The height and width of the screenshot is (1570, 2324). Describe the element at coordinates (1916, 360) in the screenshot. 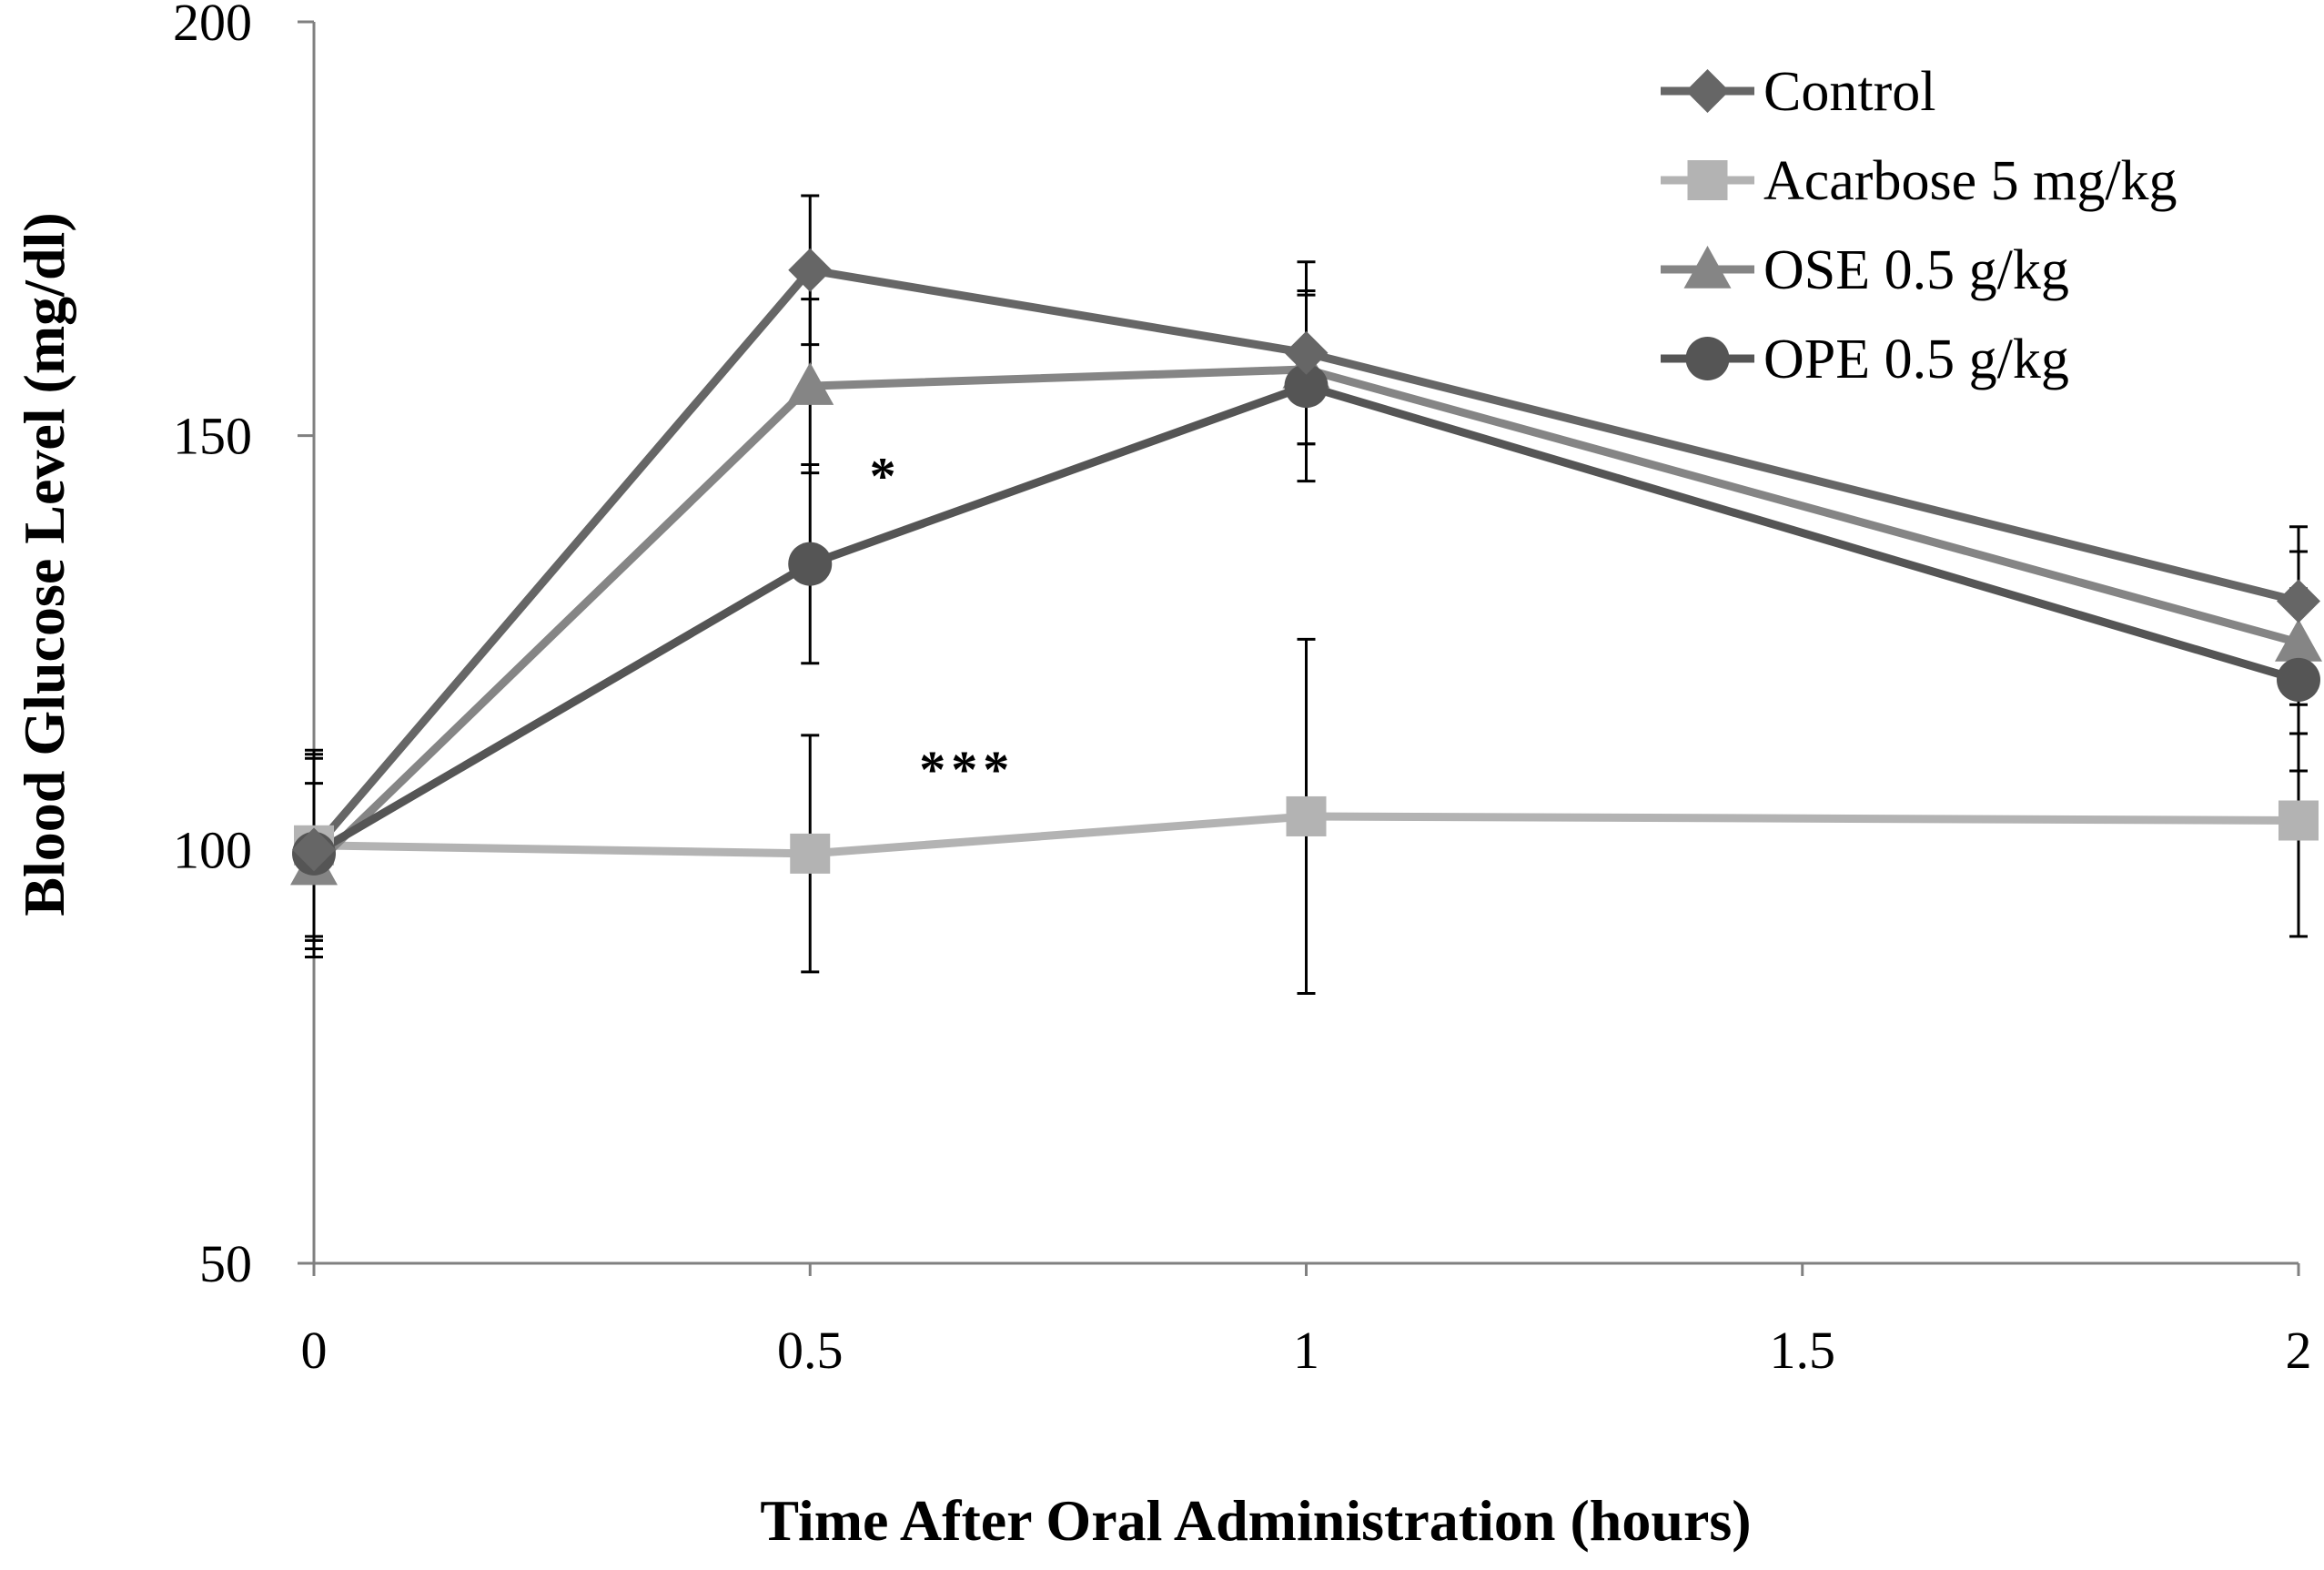

I see `legend-label-ope-0-5-g-kg: OPE 0.5 g/kg` at that location.